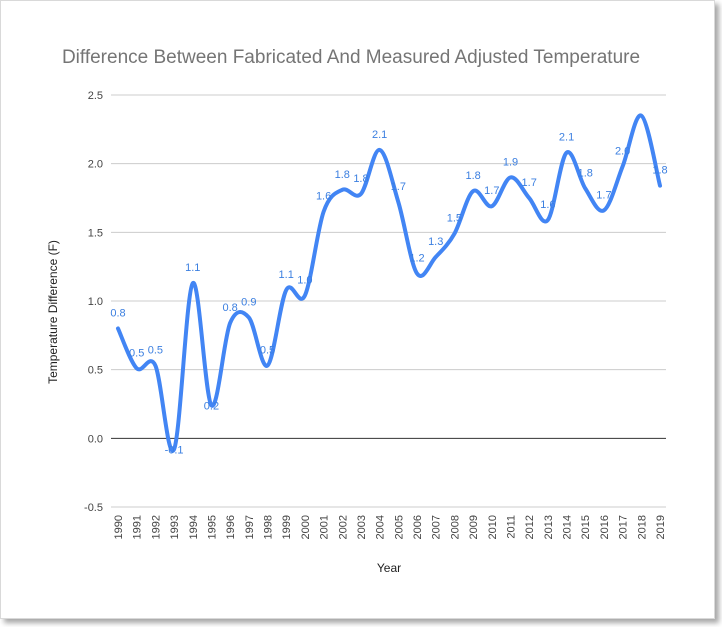  I want to click on x-tick-label: 2016, so click(605, 527).